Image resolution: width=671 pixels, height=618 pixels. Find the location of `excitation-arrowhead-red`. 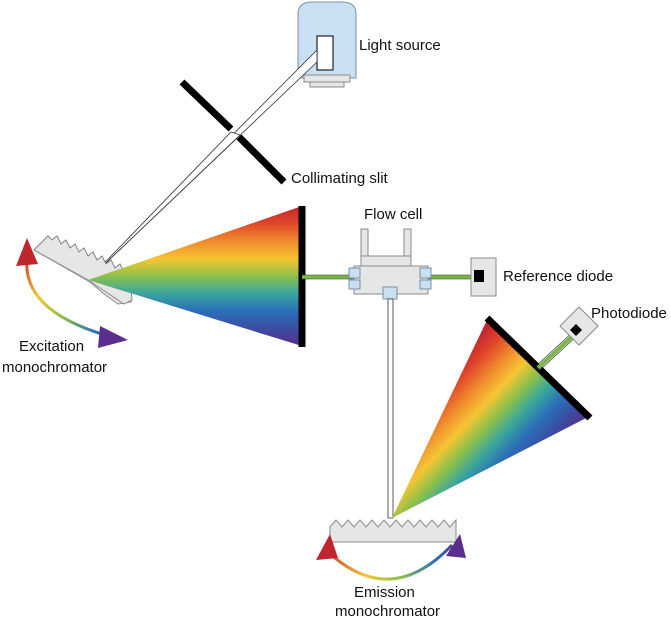

excitation-arrowhead-red is located at coordinates (27, 252).